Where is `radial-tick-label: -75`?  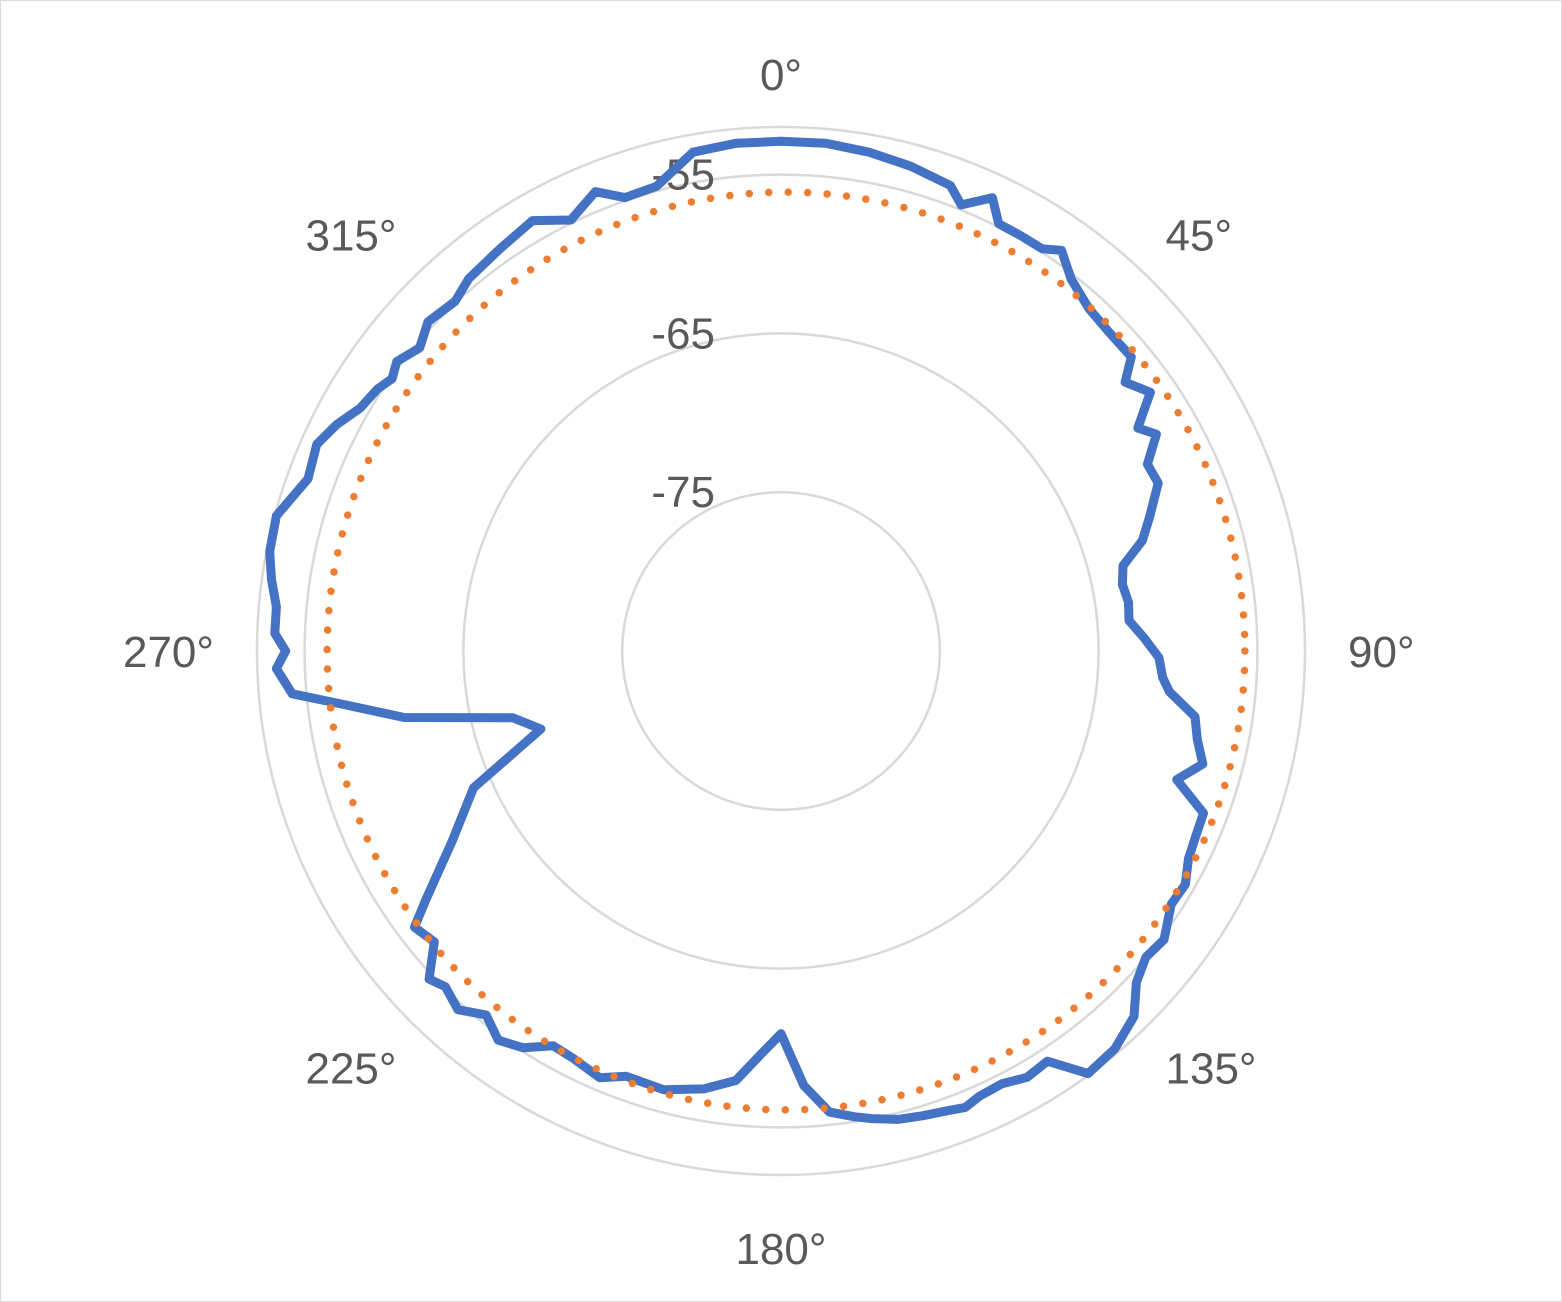 radial-tick-label: -75 is located at coordinates (683, 492).